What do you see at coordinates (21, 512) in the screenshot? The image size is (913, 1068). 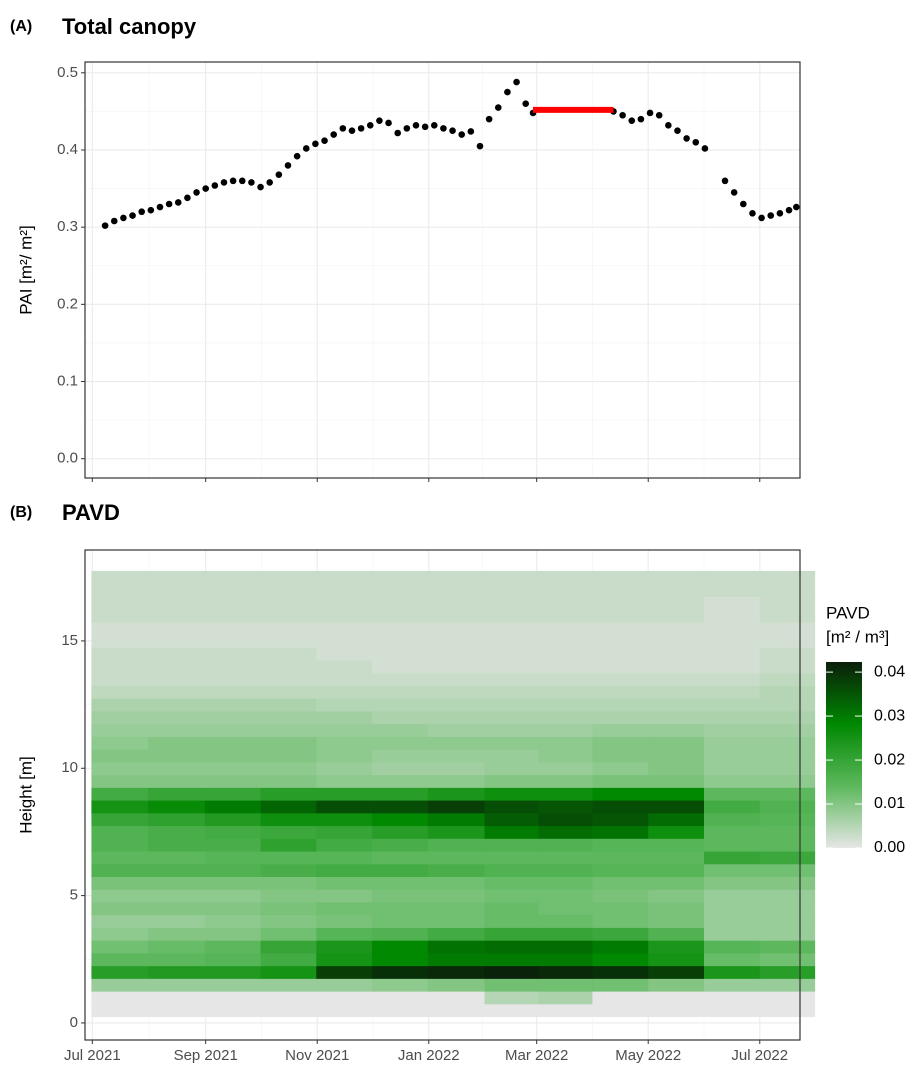 I see `panel-tag: (B)` at bounding box center [21, 512].